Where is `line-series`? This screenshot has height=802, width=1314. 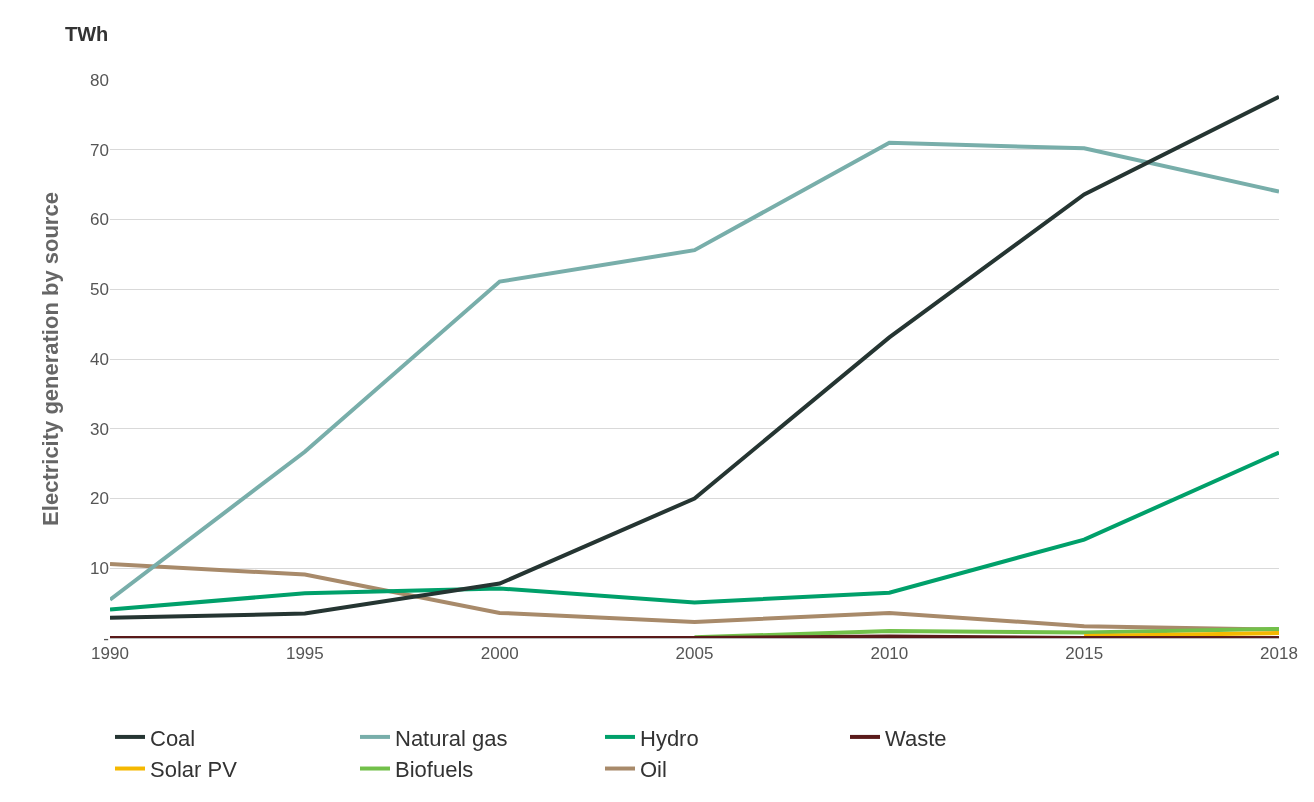
line-series is located at coordinates (985, 632).